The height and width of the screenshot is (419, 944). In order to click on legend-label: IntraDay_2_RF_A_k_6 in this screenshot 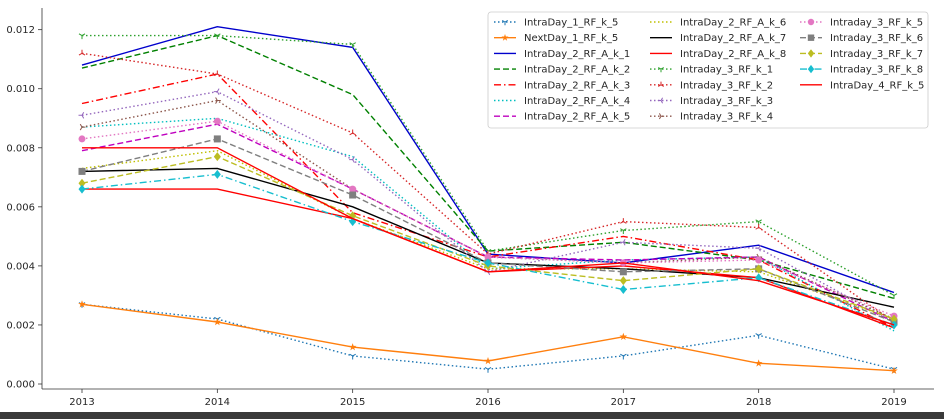, I will do `click(733, 23)`.